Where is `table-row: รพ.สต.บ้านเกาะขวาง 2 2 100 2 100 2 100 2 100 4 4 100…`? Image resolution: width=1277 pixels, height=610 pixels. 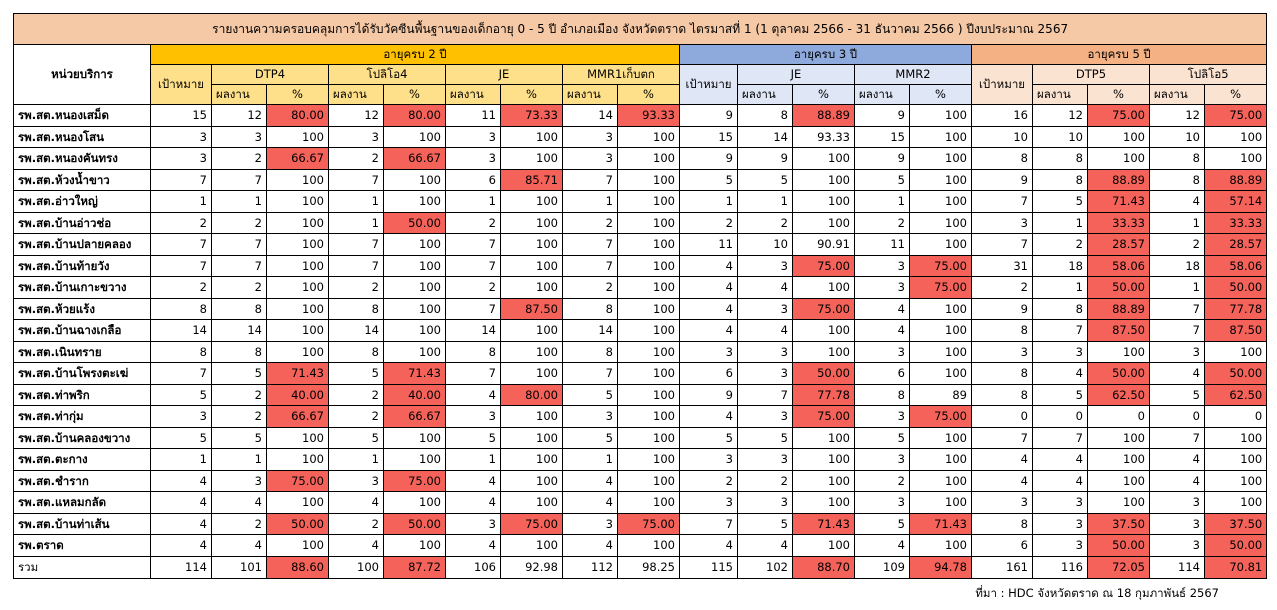
table-row: รพ.สต.บ้านเกาะขวาง 2 2 100 2 100 2 100 2 100 4 4 100… is located at coordinates (640, 287).